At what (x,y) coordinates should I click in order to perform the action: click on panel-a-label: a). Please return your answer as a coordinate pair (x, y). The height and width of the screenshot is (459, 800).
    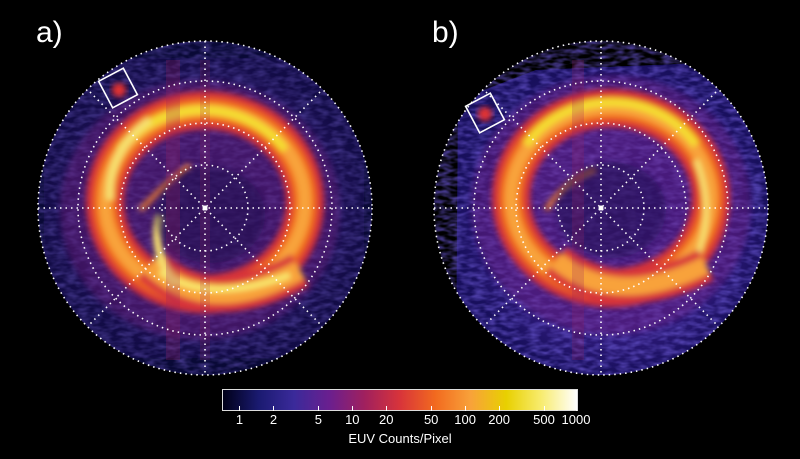
    Looking at the image, I should click on (49, 32).